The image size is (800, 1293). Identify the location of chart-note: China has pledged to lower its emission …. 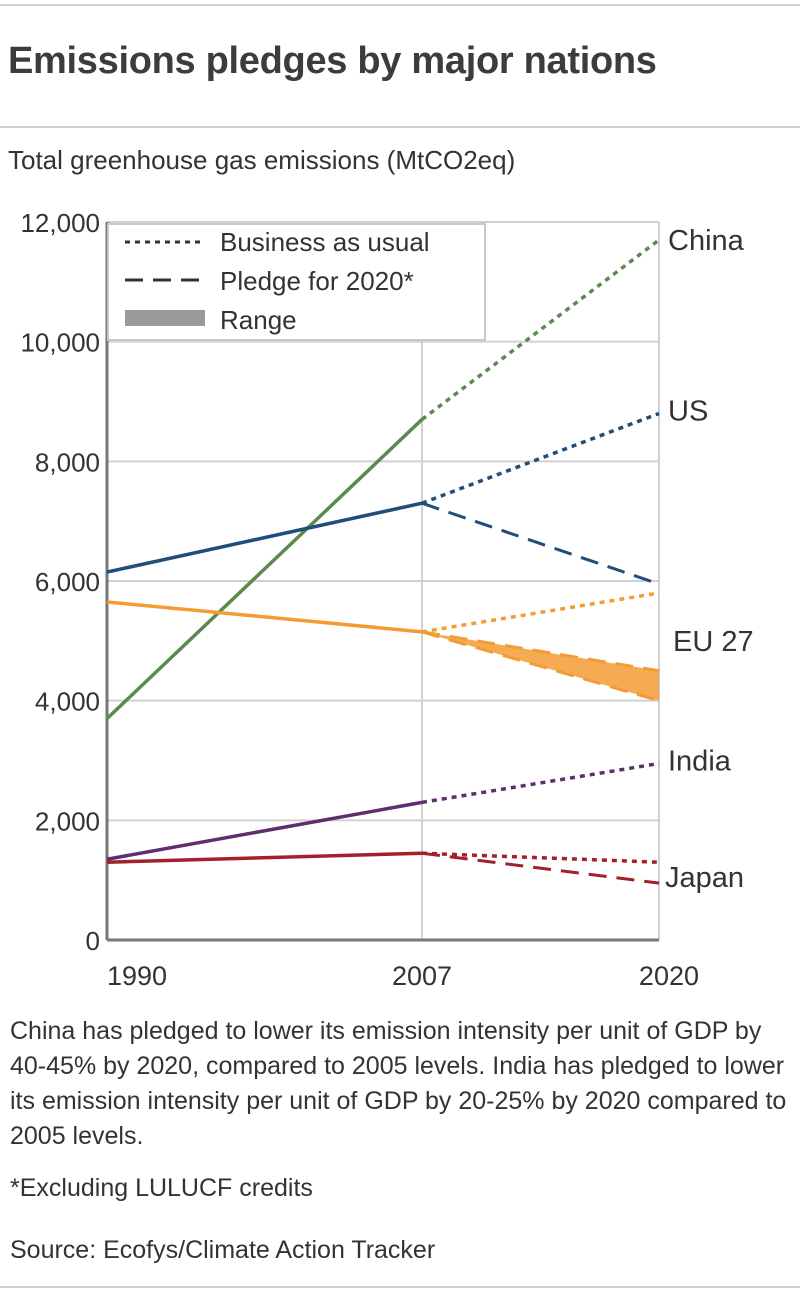
(398, 1083).